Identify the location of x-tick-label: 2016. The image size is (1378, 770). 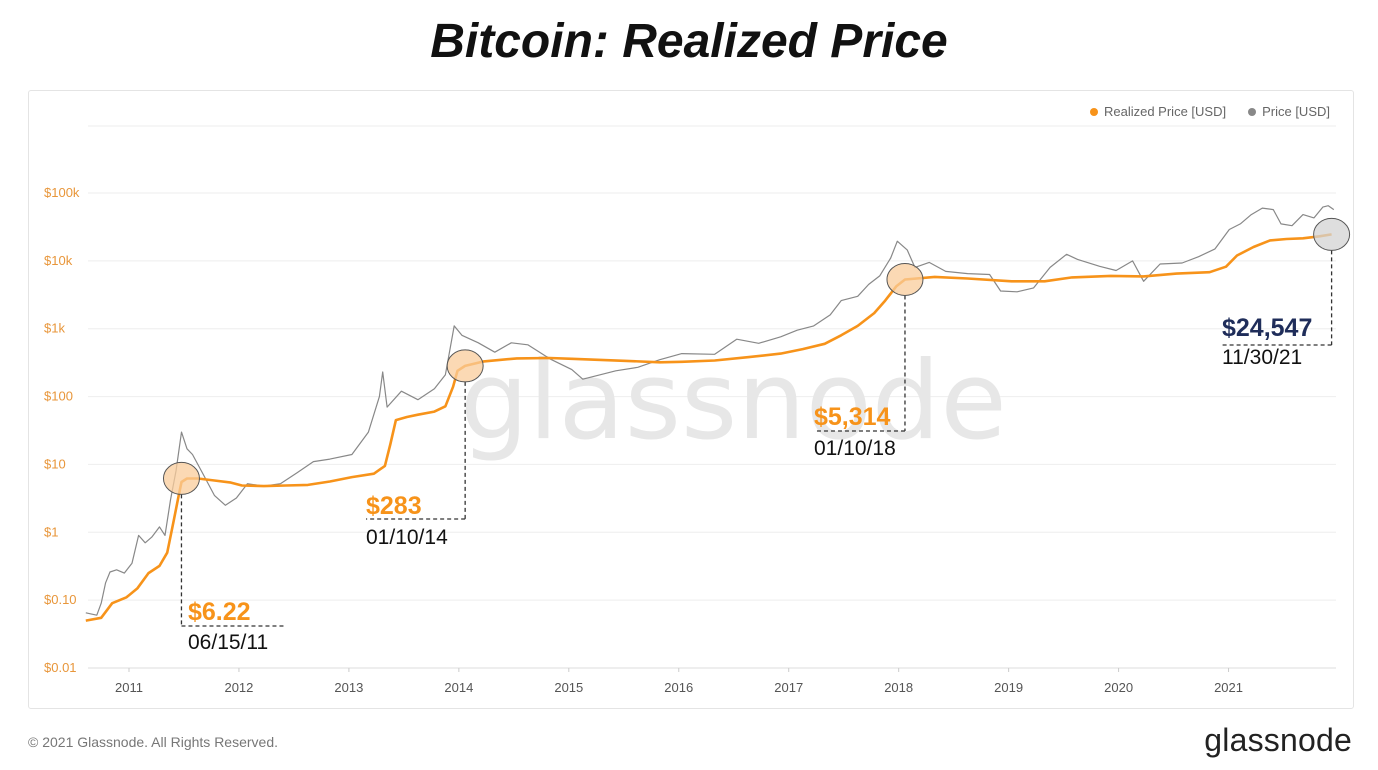
(678, 687).